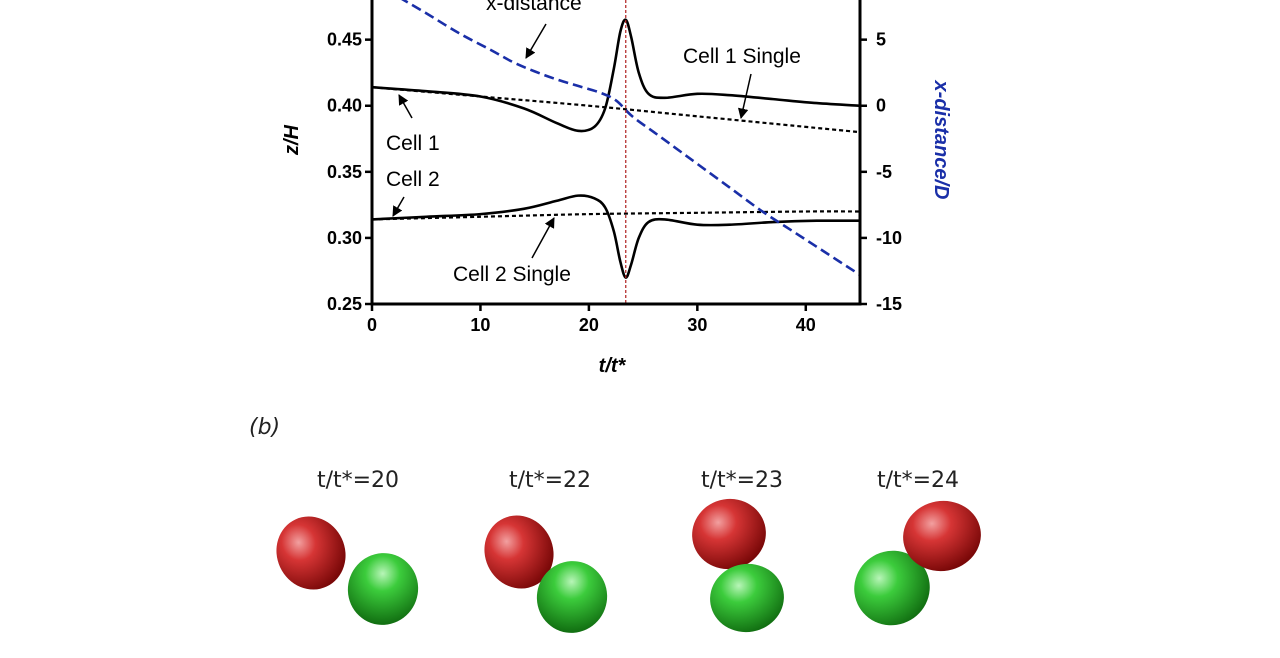  What do you see at coordinates (413, 143) in the screenshot?
I see `annotation-cell1: Cell 1` at bounding box center [413, 143].